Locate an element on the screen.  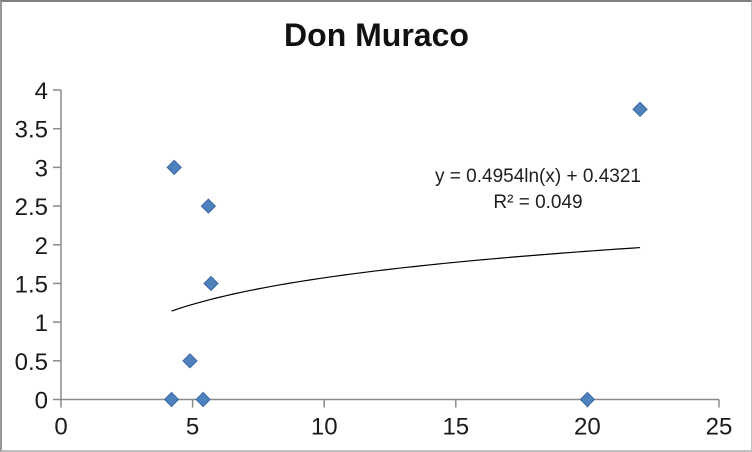
y-axis-tick-label: 3 is located at coordinates (41, 168).